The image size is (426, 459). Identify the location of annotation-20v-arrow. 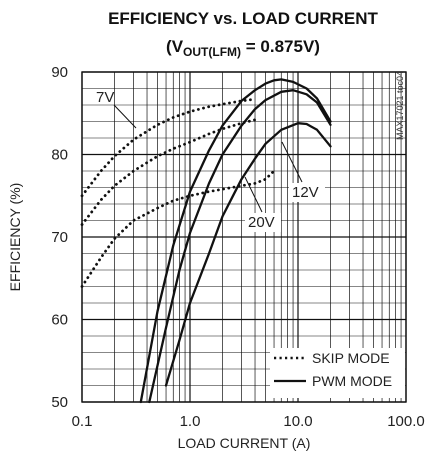
(253, 194).